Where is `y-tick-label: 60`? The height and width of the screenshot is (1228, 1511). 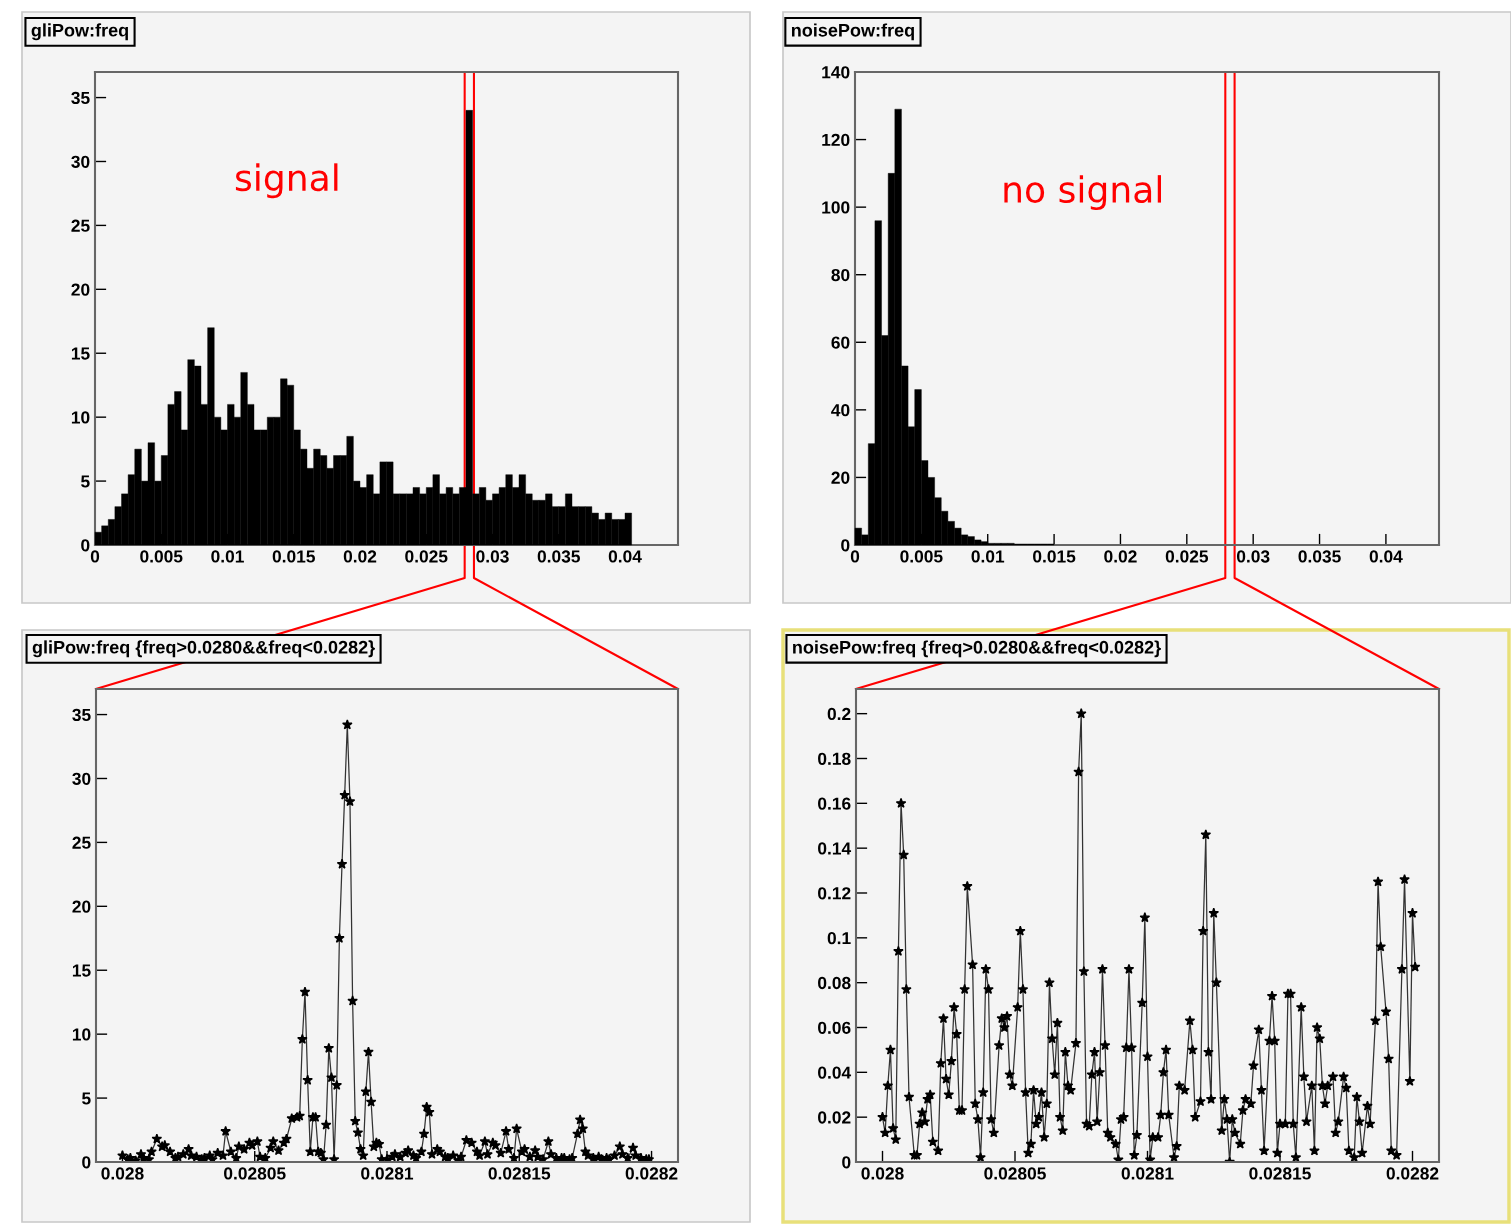 y-tick-label: 60 is located at coordinates (840, 342).